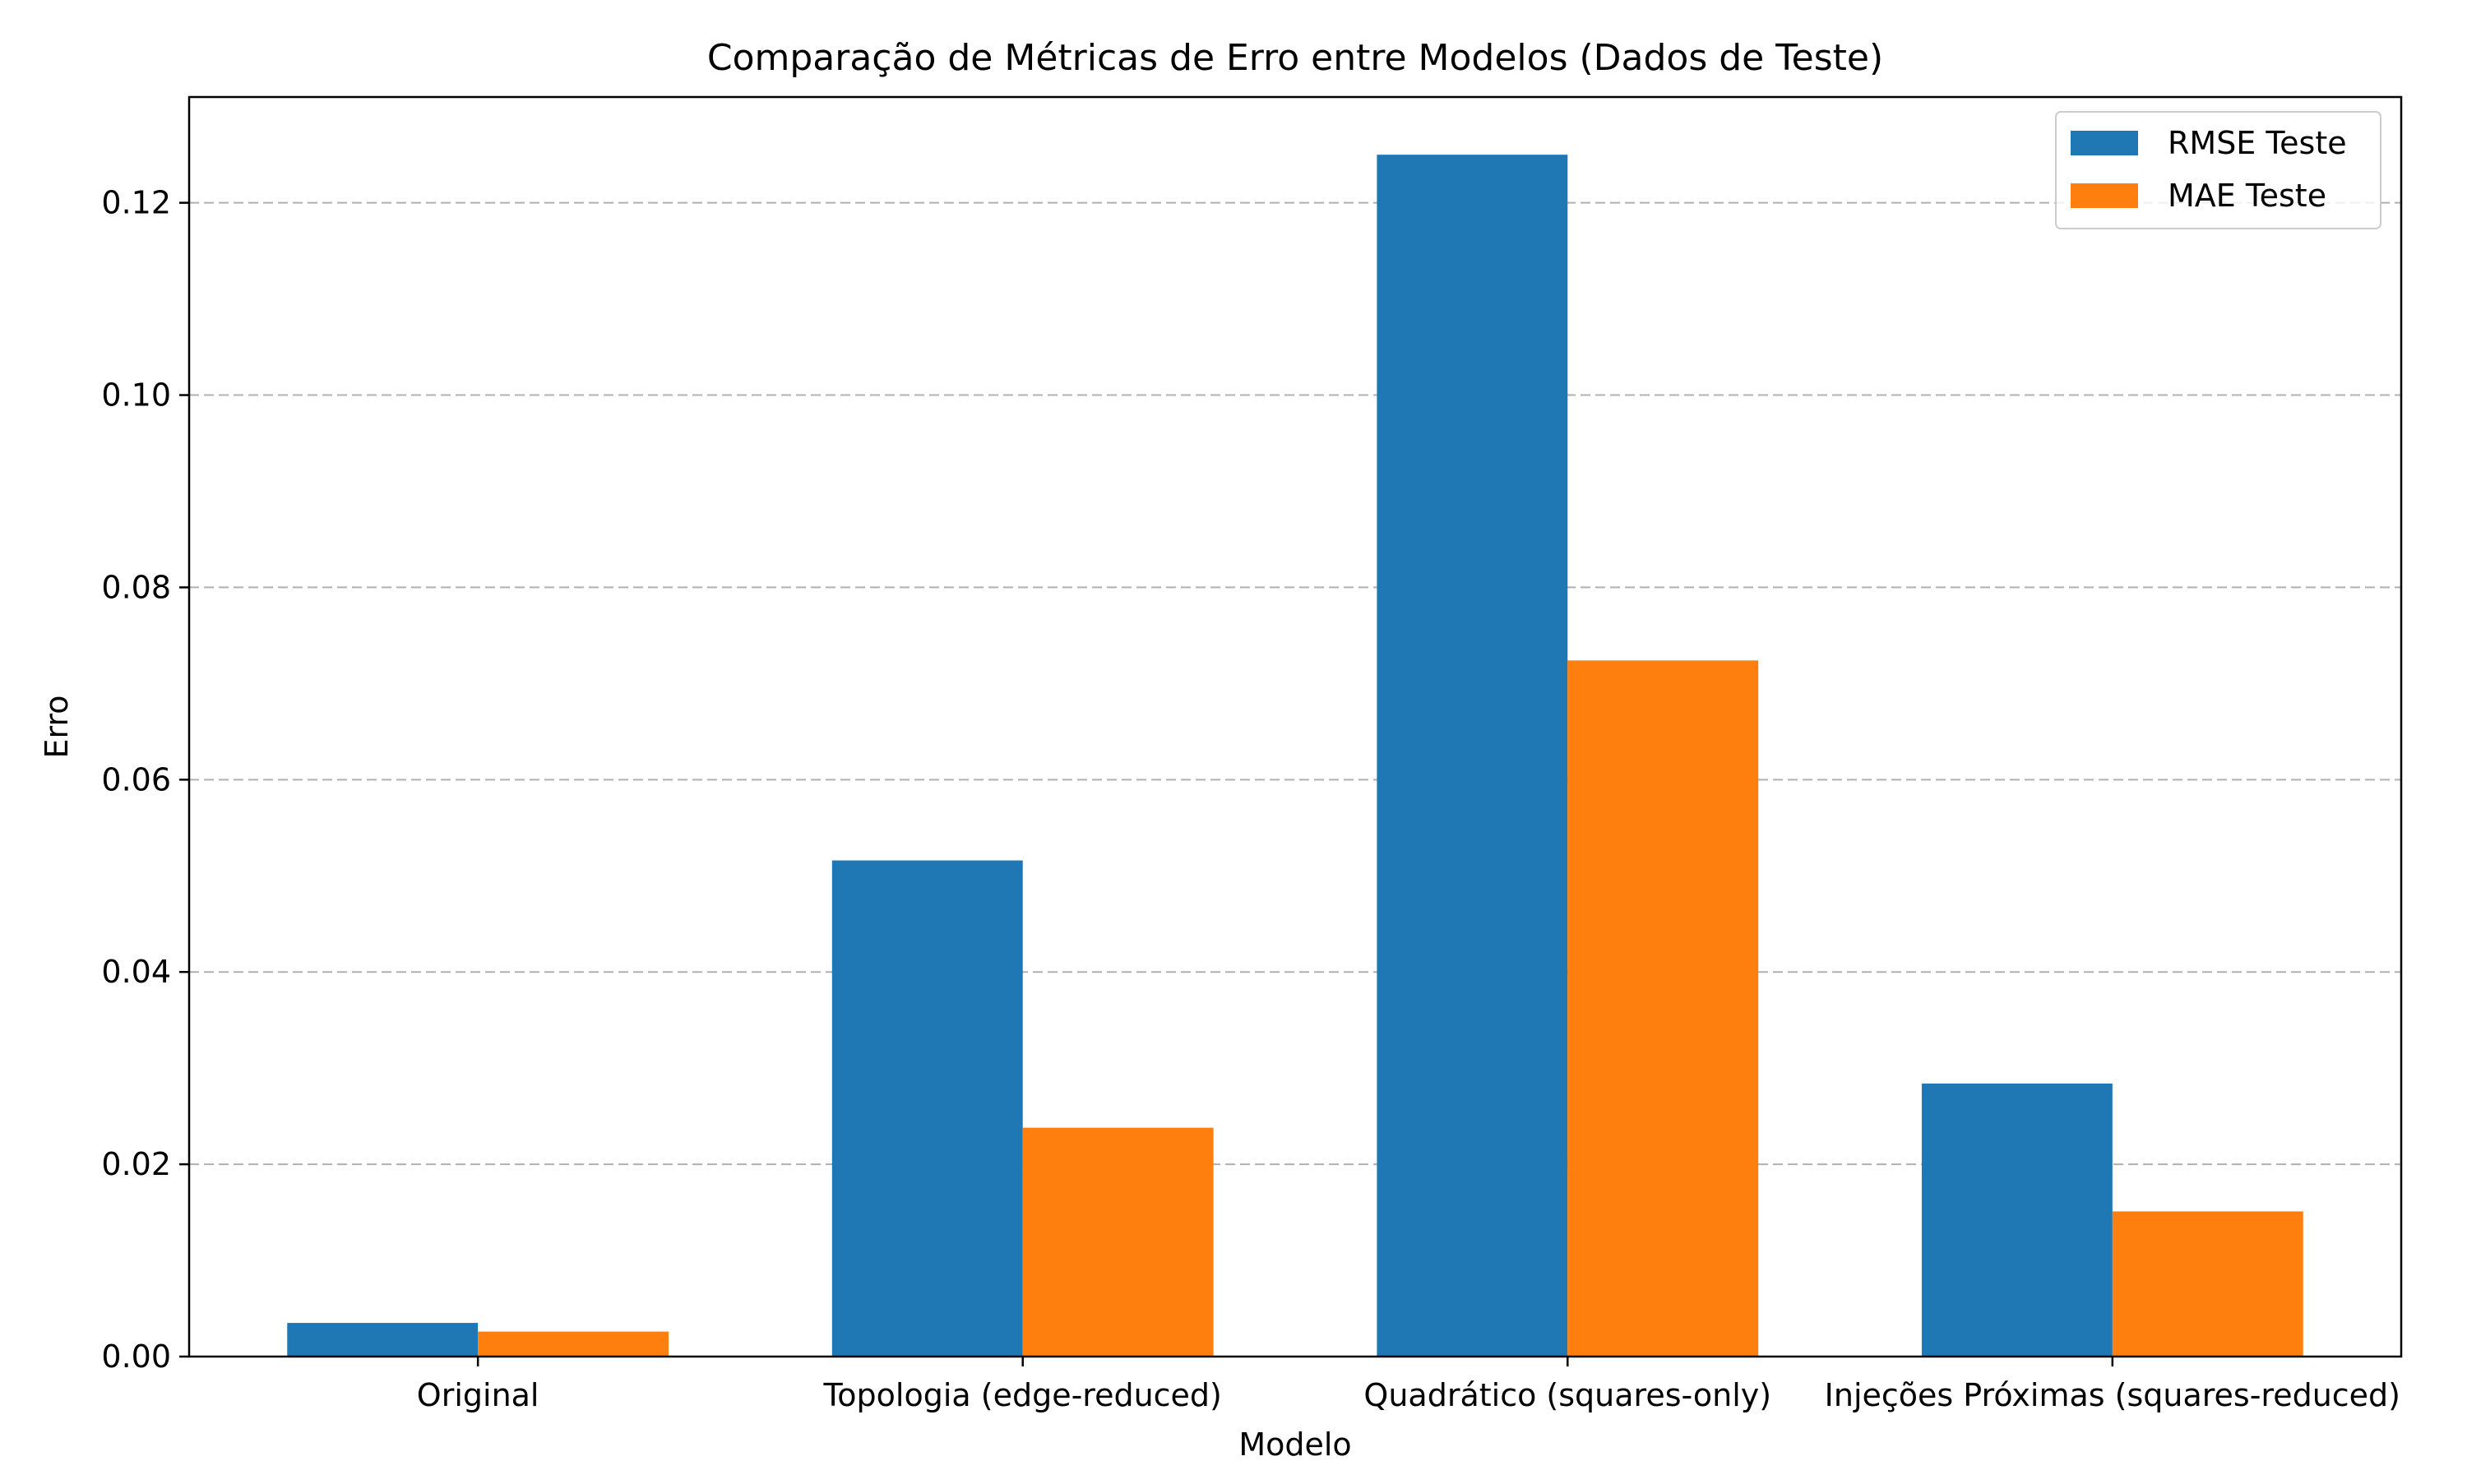 The image size is (2467, 1484). I want to click on y-tick-label: 0.04, so click(136, 972).